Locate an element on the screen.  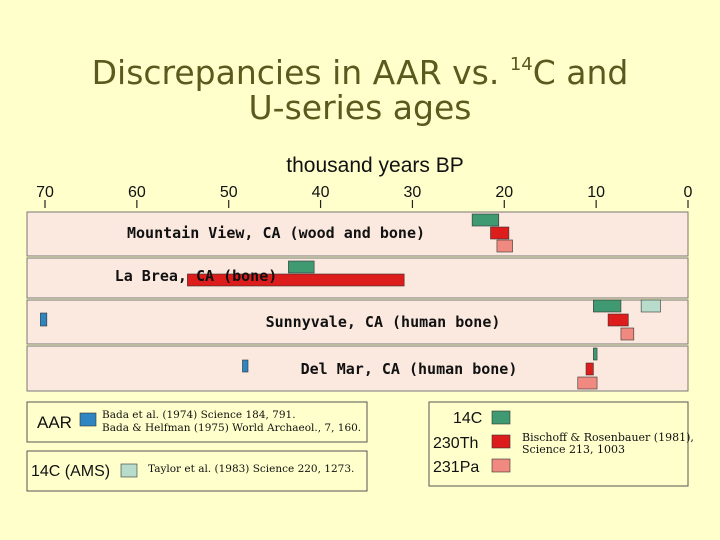
x-tick-label: 30 is located at coordinates (413, 192).